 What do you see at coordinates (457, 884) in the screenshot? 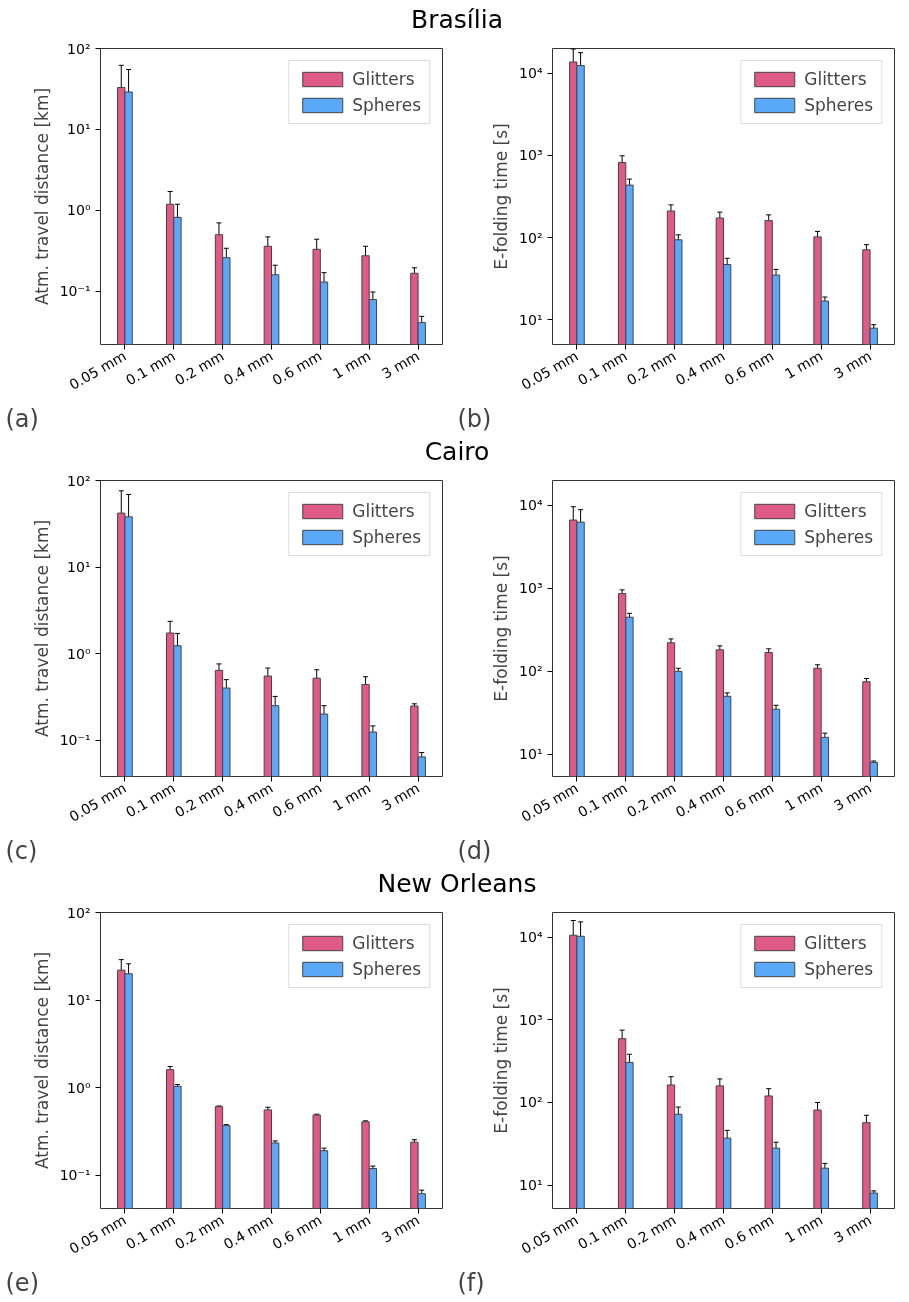
I see `chart-title: New Orleans` at bounding box center [457, 884].